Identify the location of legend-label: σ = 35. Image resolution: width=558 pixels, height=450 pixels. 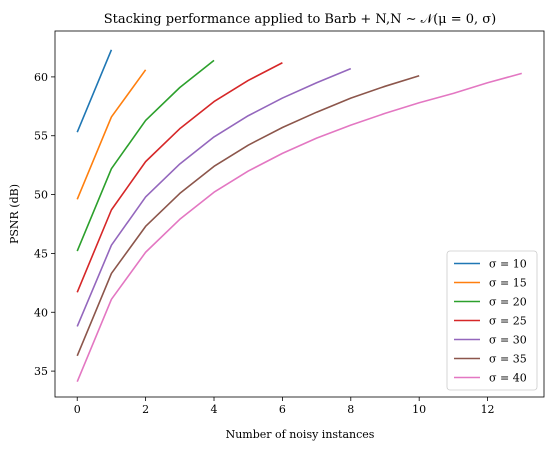
(508, 359).